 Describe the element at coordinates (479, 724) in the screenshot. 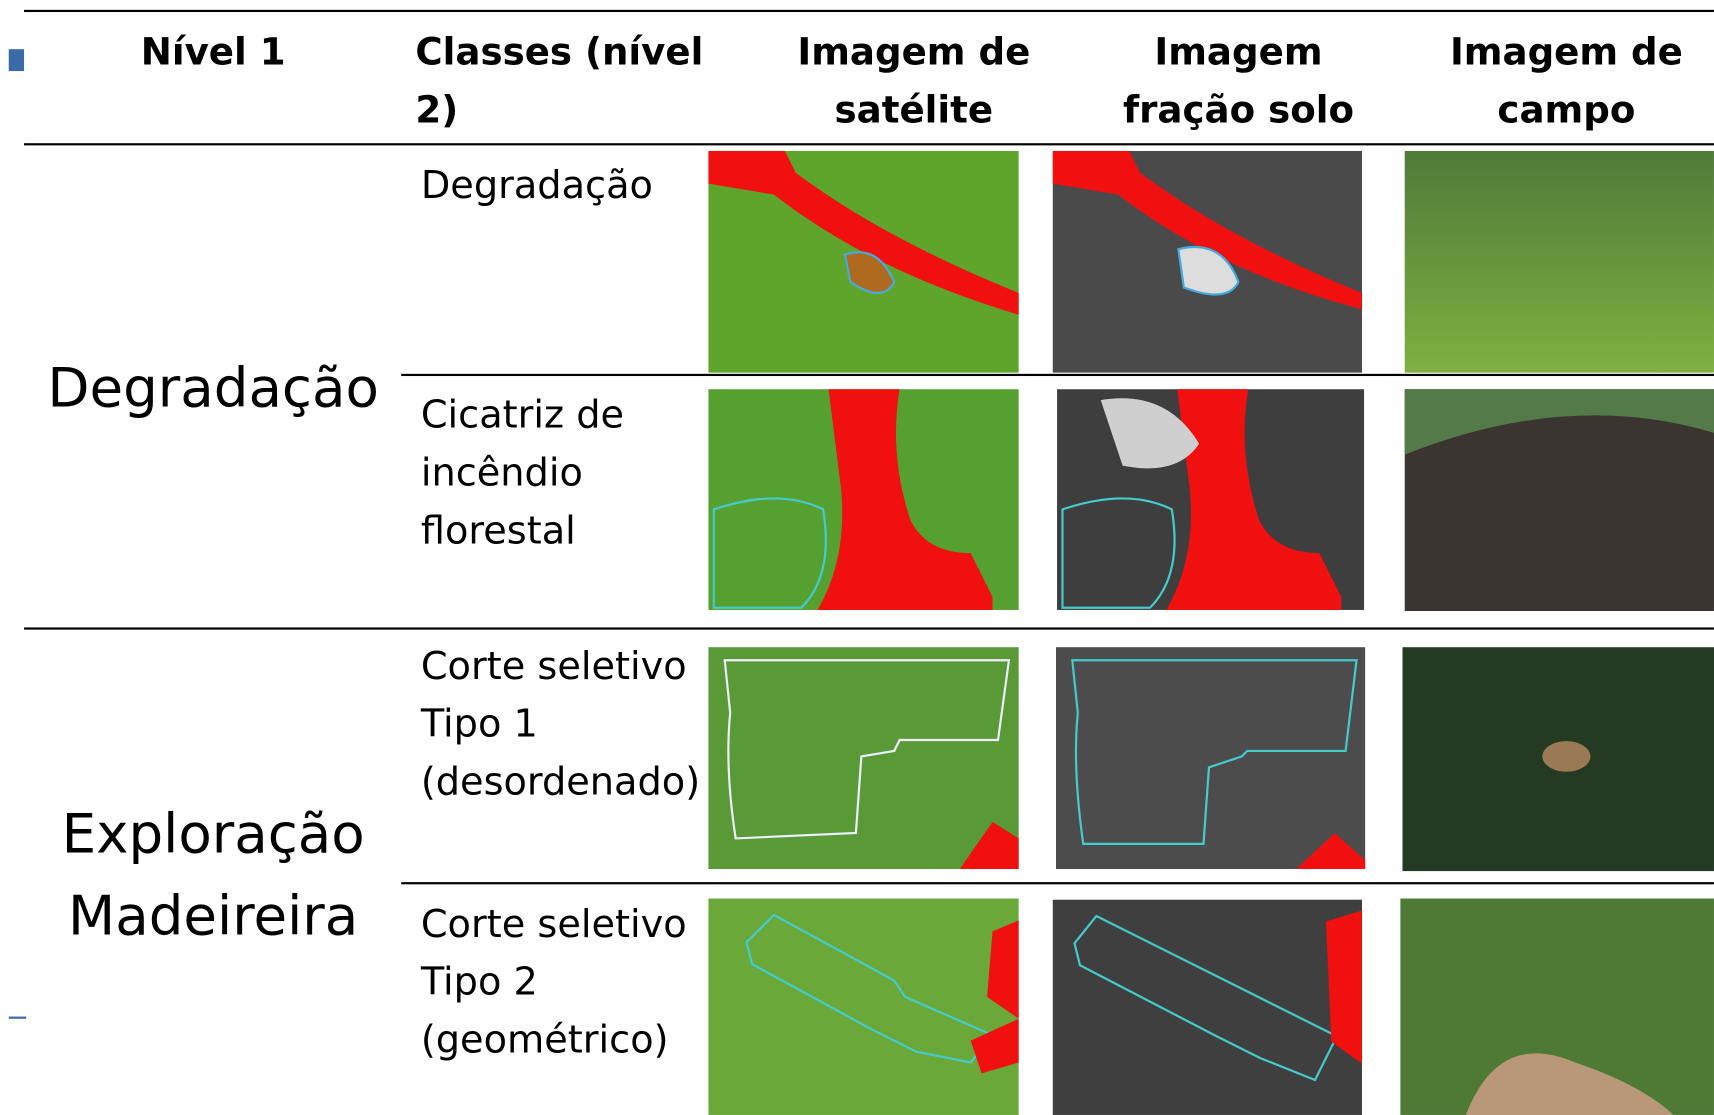

I see `class-text: Tipo 1` at that location.